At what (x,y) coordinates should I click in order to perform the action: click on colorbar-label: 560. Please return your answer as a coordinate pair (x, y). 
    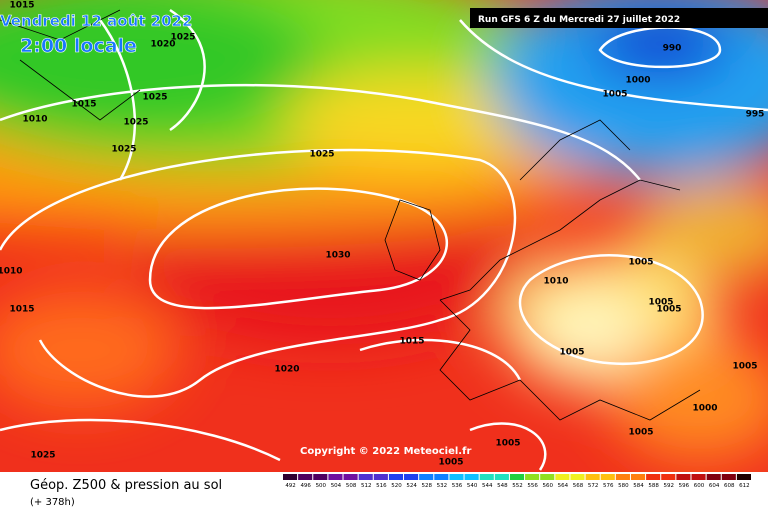
    Looking at the image, I should click on (548, 486).